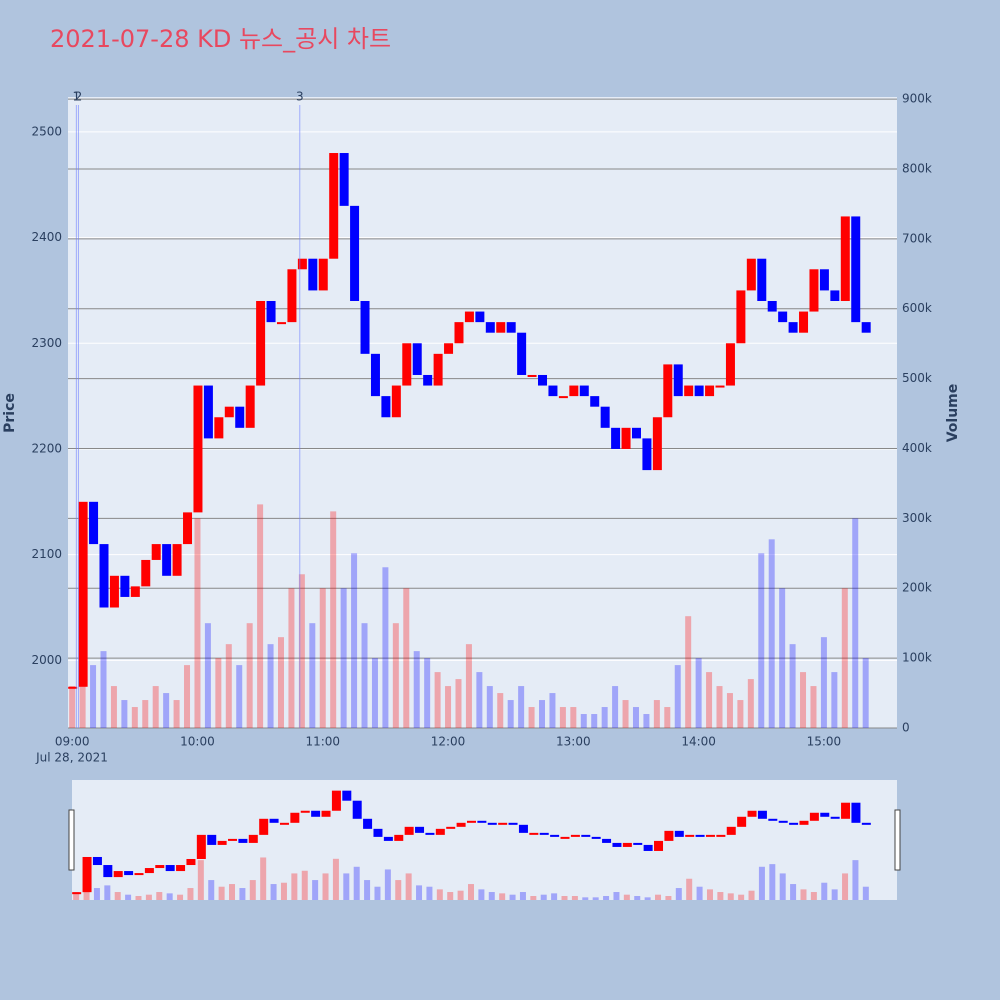 The height and width of the screenshot is (1000, 1000). I want to click on y2-tick-label: 400k, so click(917, 448).